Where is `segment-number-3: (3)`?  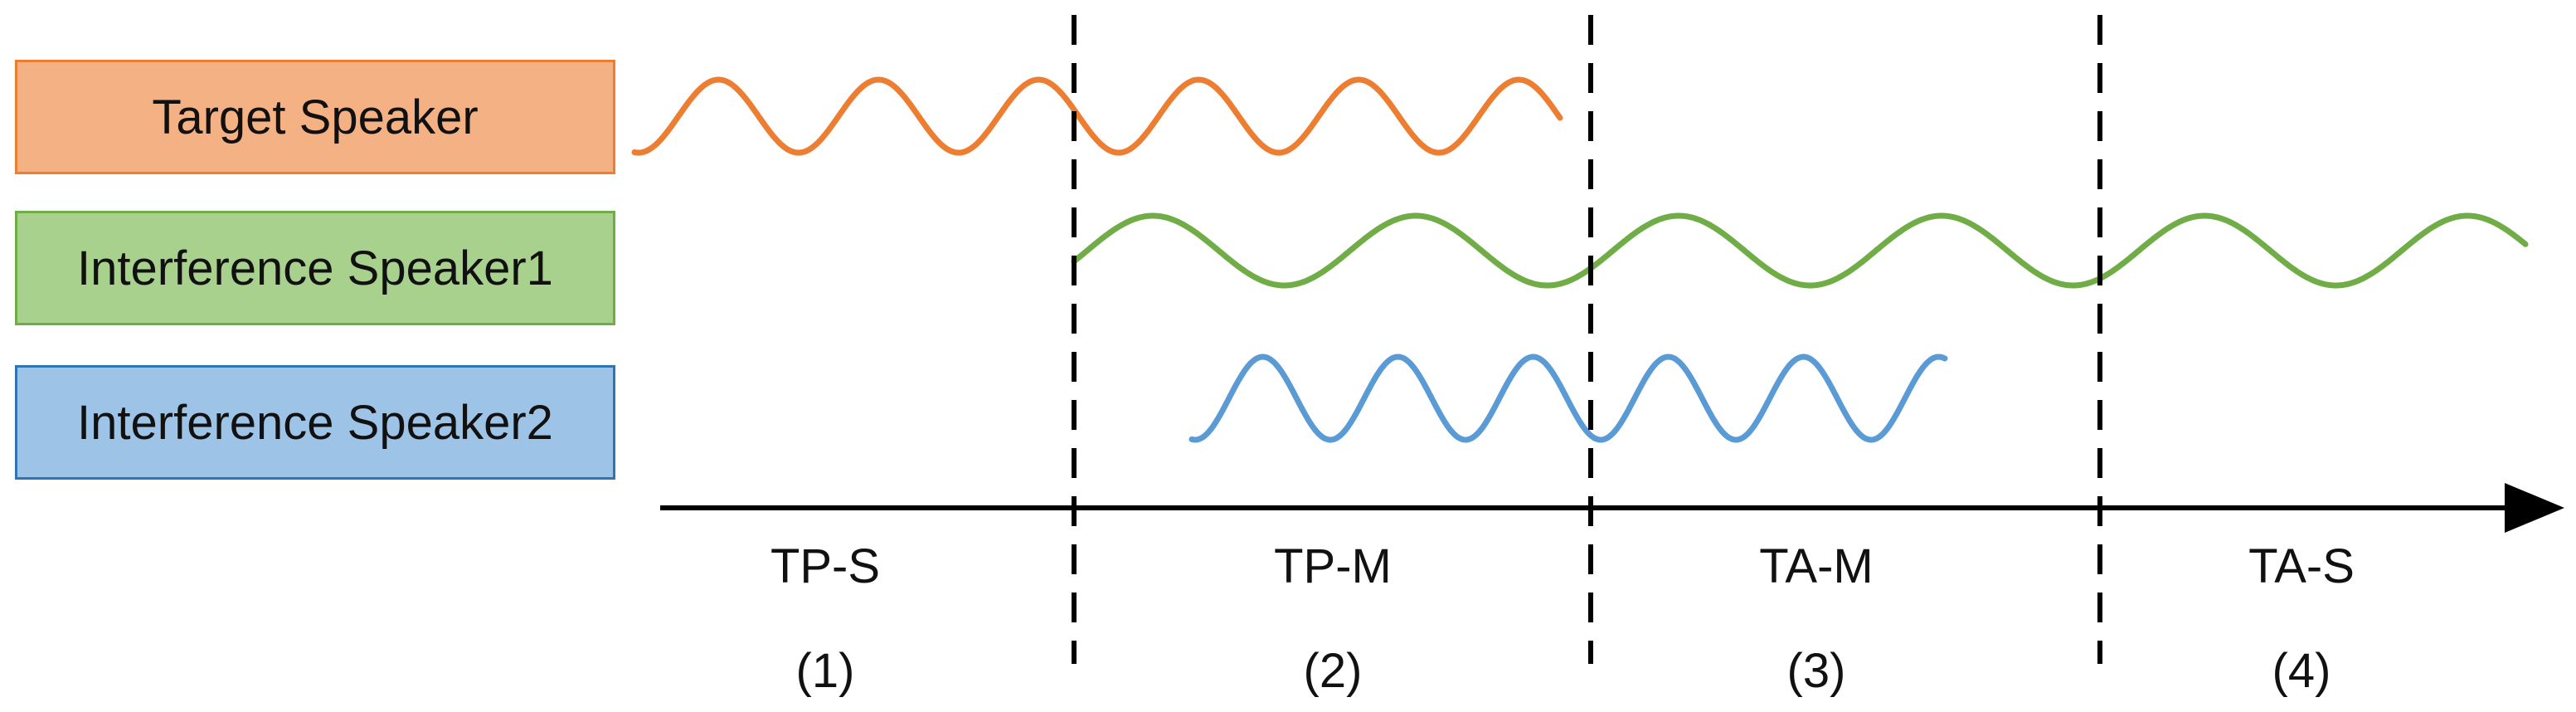 segment-number-3: (3) is located at coordinates (1817, 671).